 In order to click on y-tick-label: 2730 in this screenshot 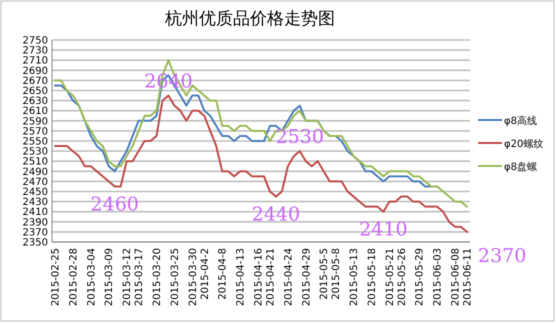, I will do `click(35, 51)`.